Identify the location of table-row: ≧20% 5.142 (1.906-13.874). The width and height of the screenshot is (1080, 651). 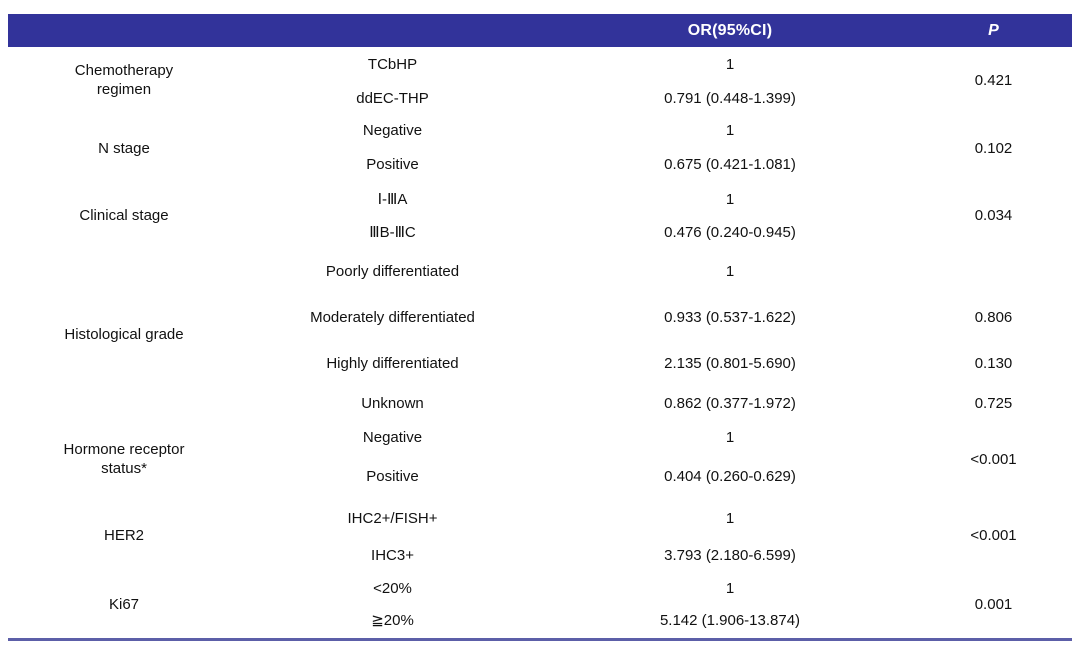
(540, 622).